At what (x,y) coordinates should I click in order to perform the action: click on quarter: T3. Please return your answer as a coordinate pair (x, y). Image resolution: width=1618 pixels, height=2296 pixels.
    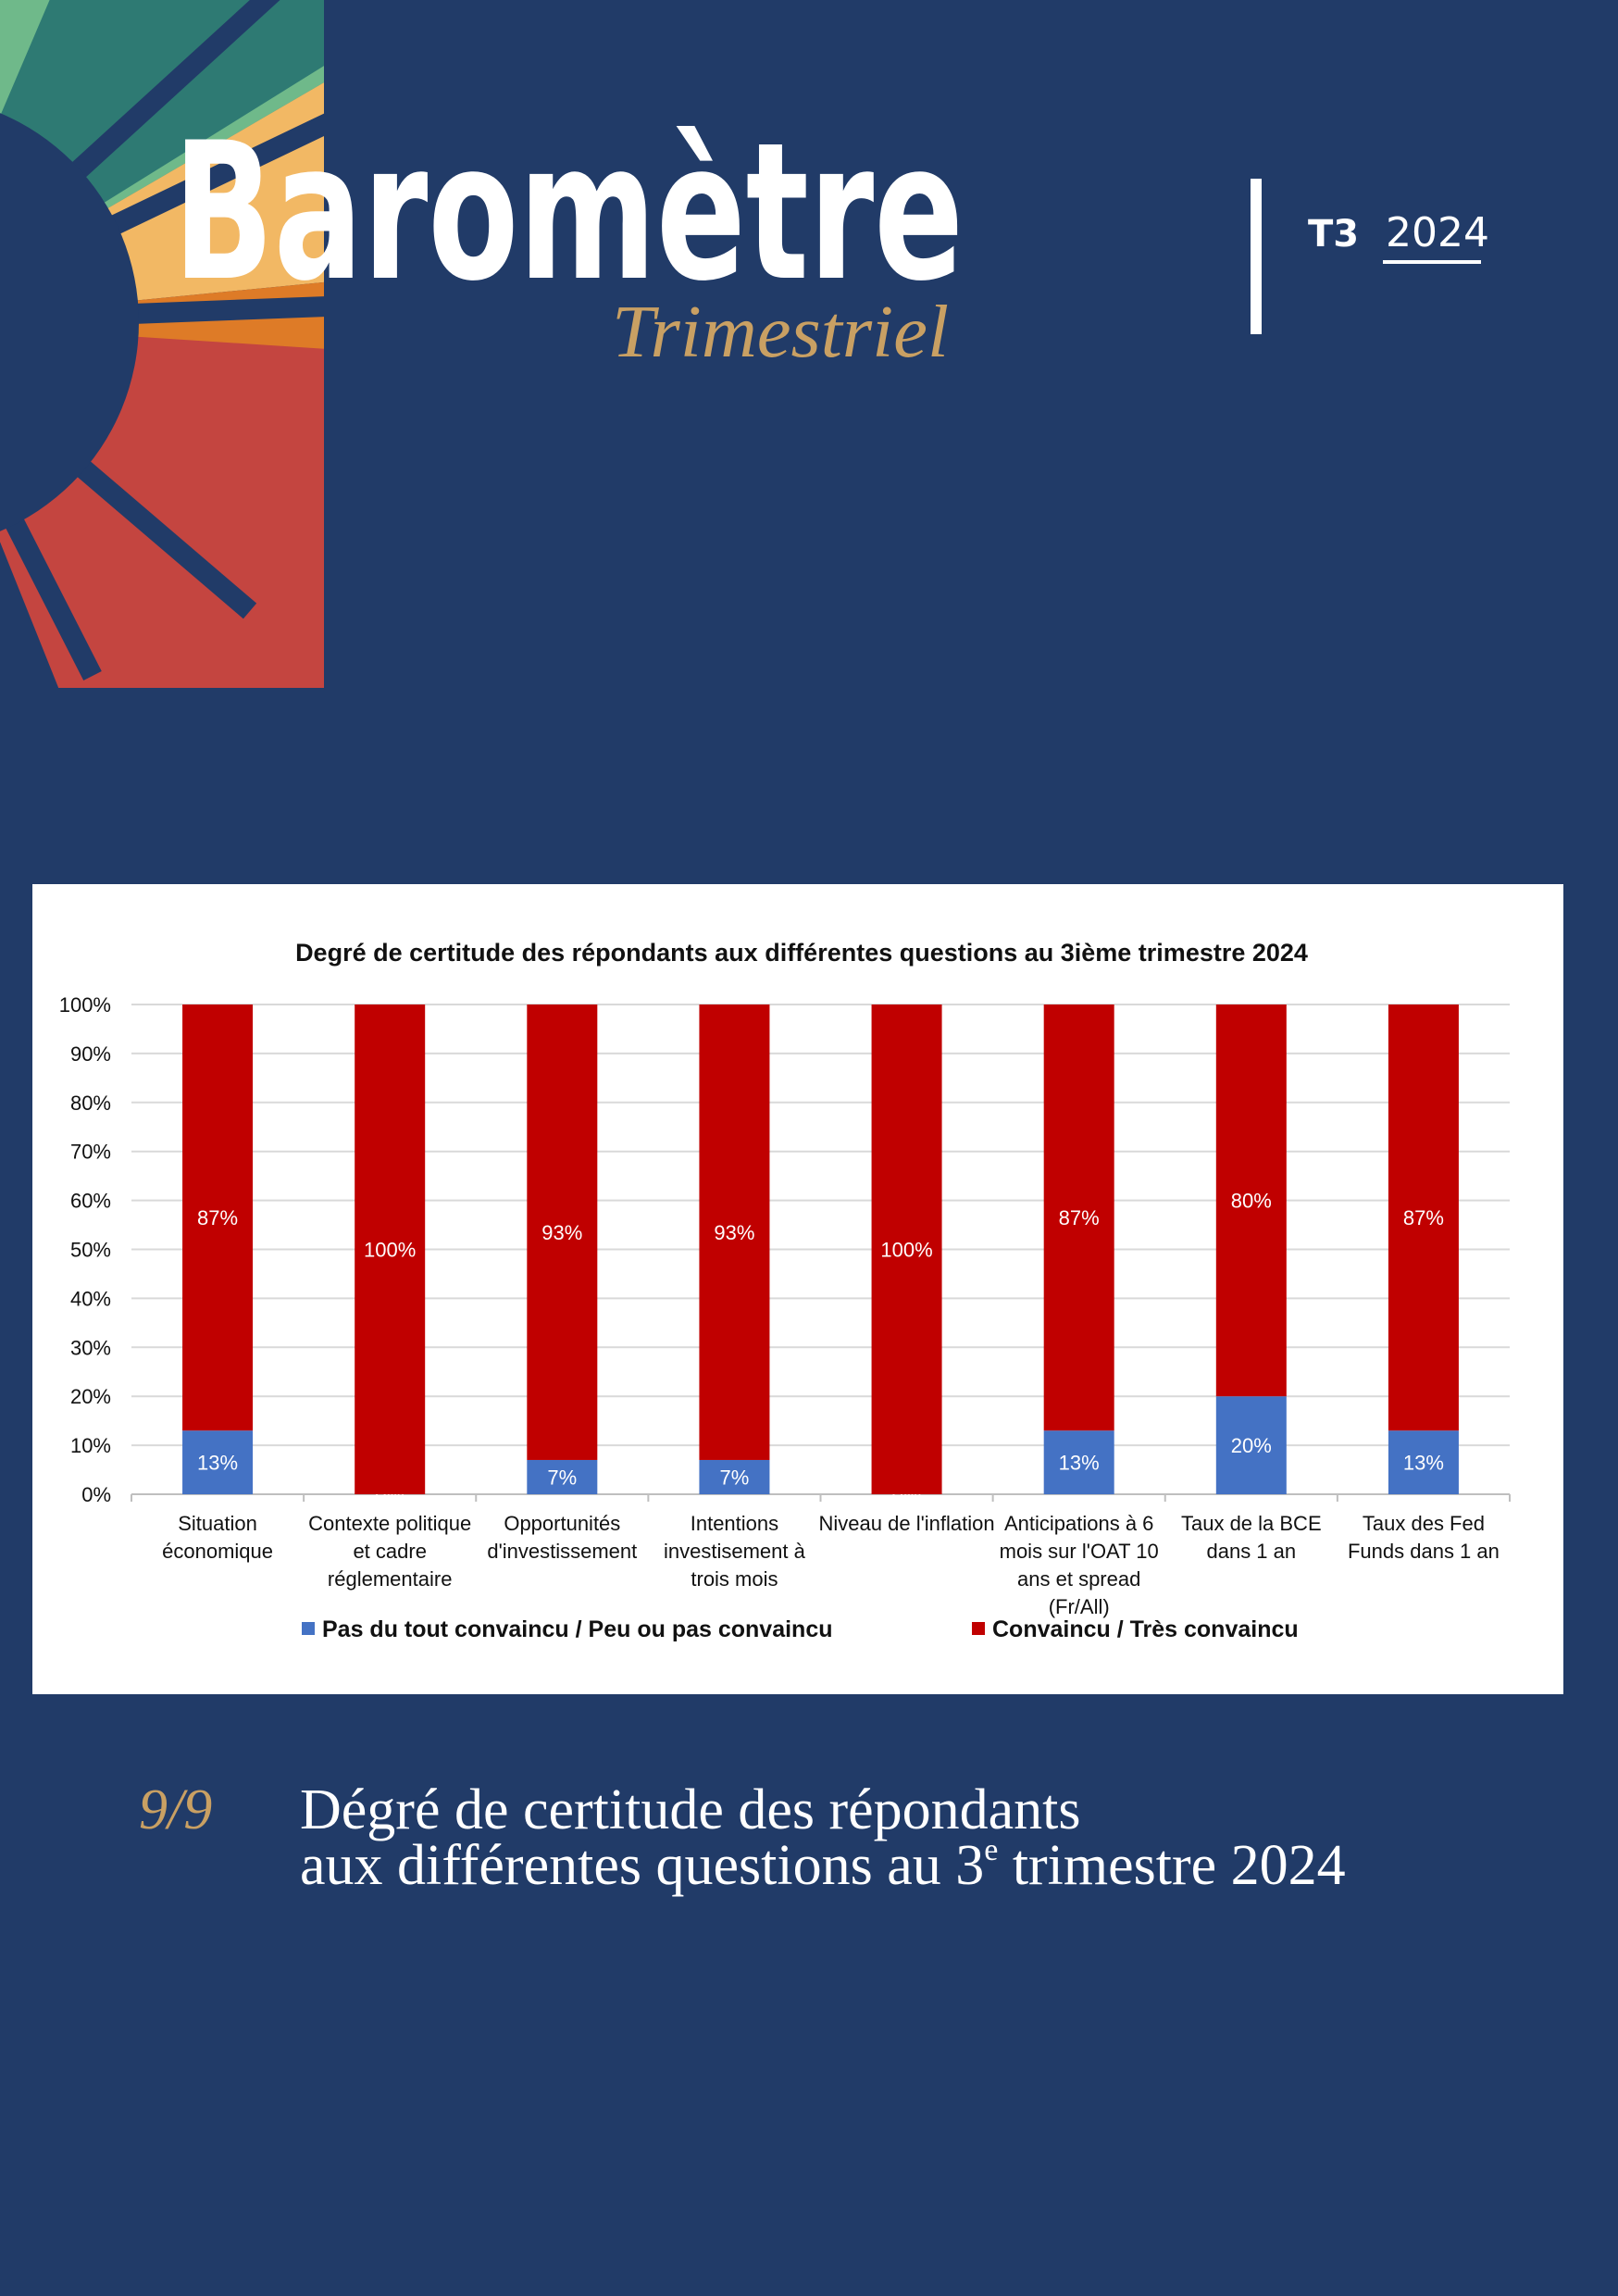
    Looking at the image, I should click on (1333, 234).